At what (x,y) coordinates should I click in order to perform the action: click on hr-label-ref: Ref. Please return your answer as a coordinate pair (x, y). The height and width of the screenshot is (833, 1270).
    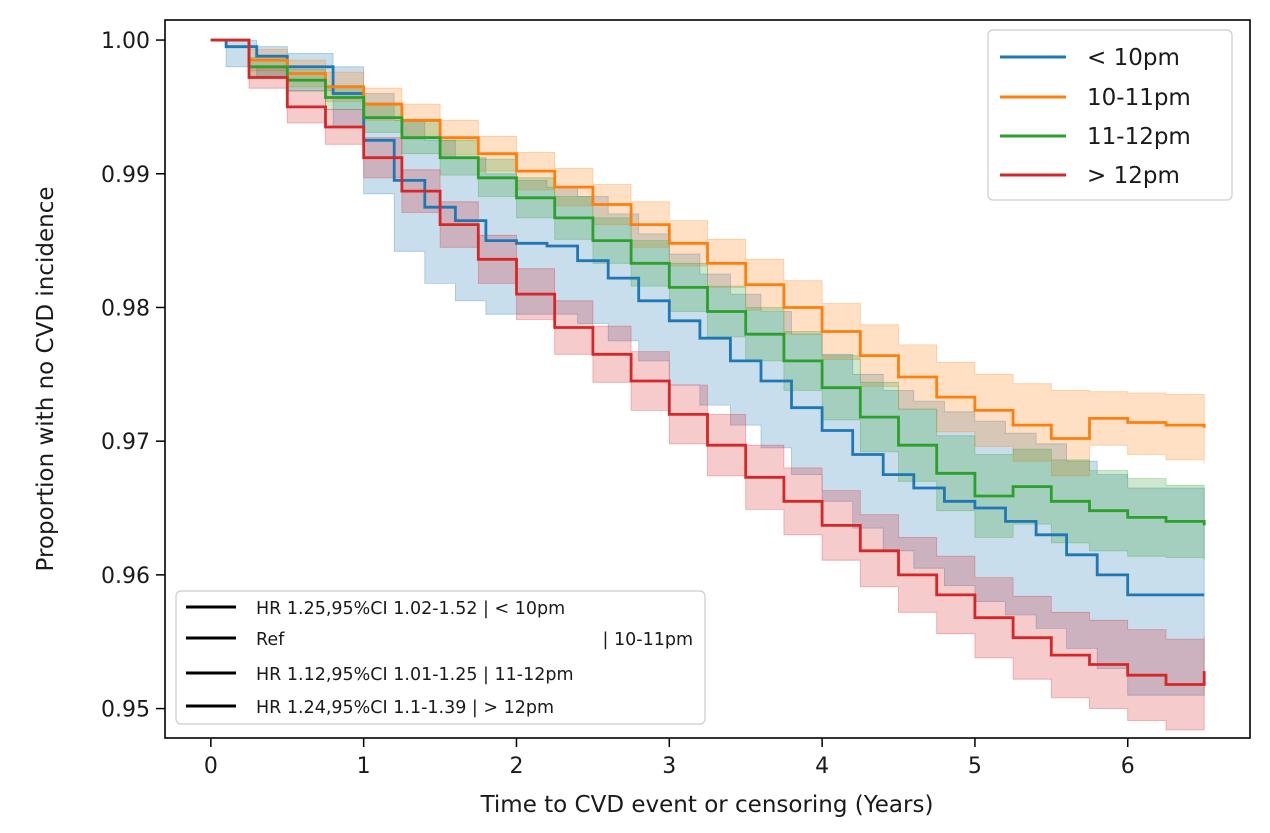
    Looking at the image, I should click on (270, 640).